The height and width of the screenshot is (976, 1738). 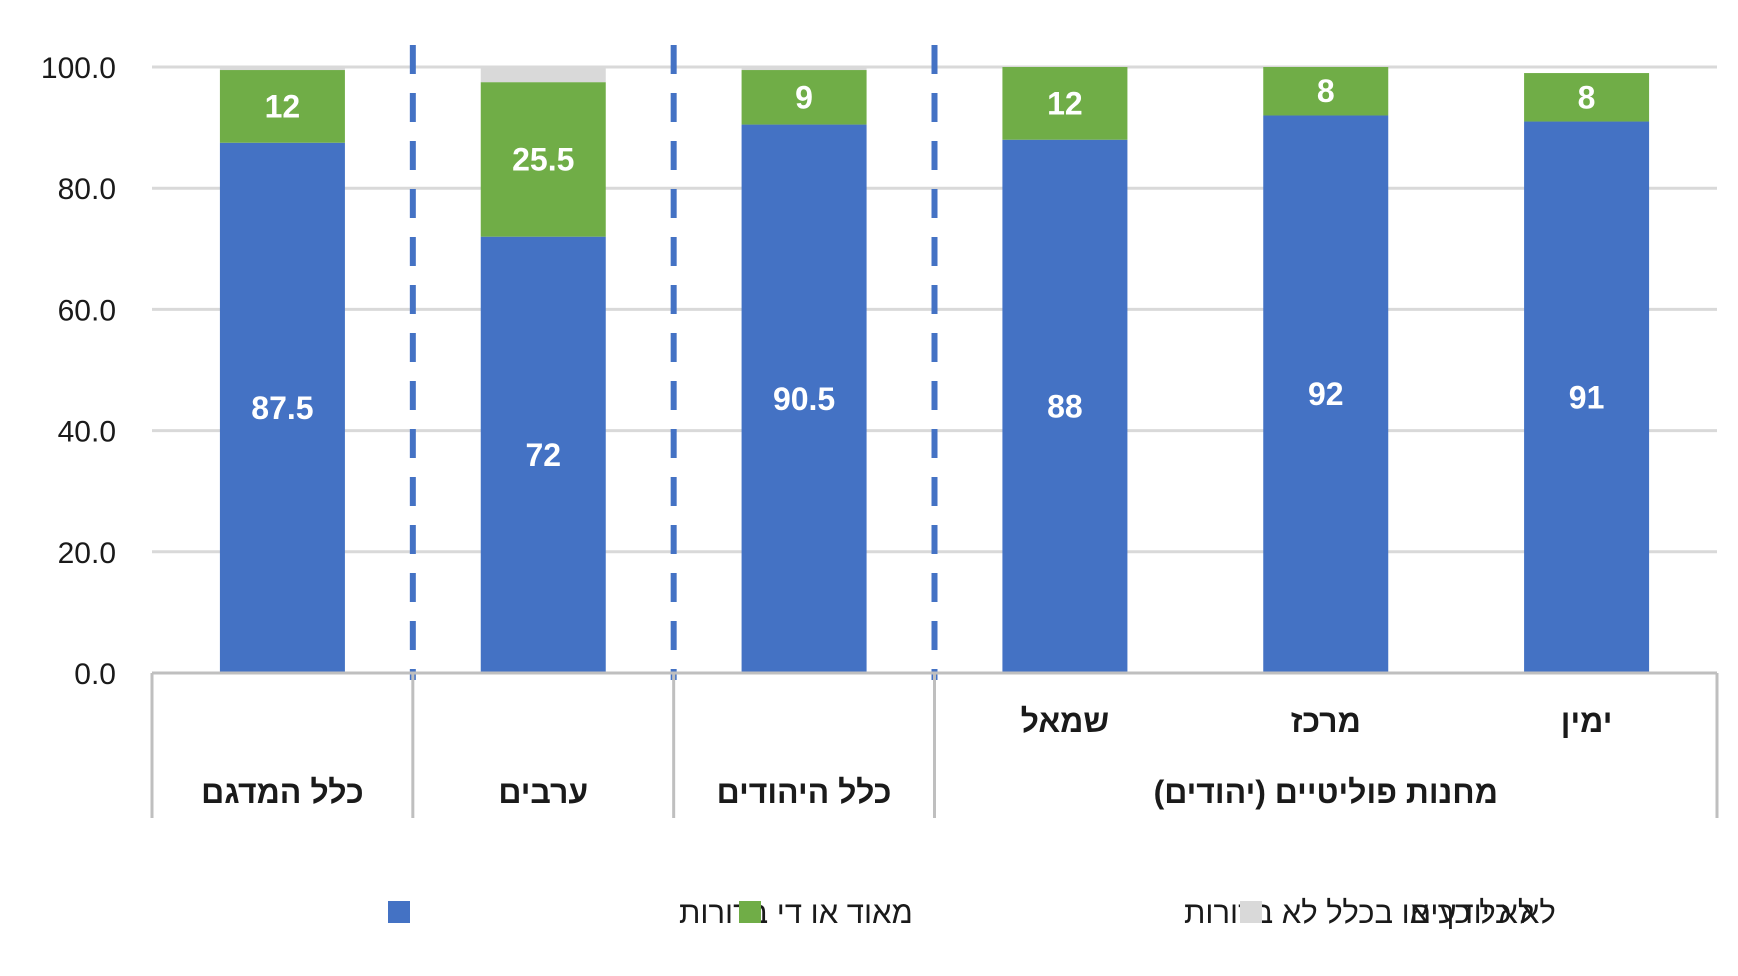 I want to click on group-label: כלל המדגם, so click(x=282, y=792).